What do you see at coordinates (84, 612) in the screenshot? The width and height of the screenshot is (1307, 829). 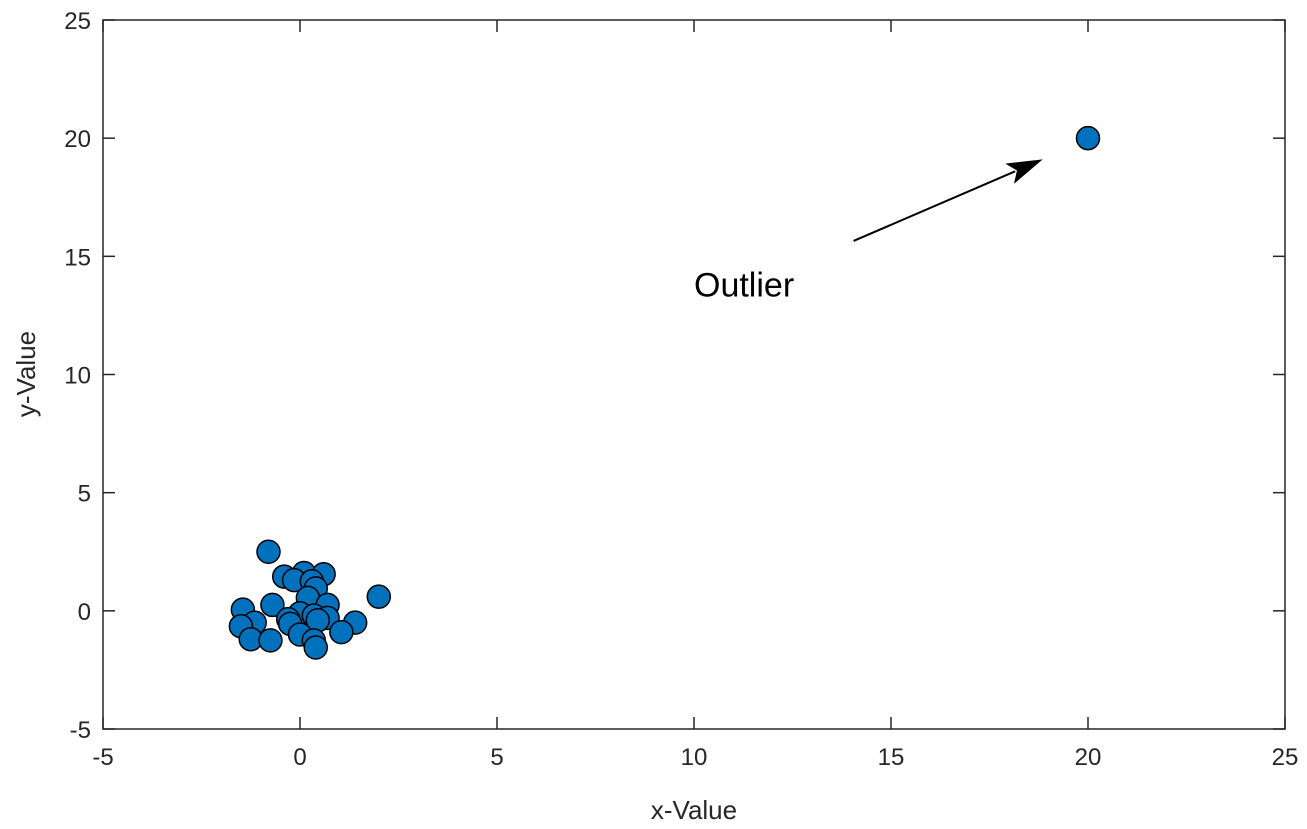 I see `y-tick-label: 0` at bounding box center [84, 612].